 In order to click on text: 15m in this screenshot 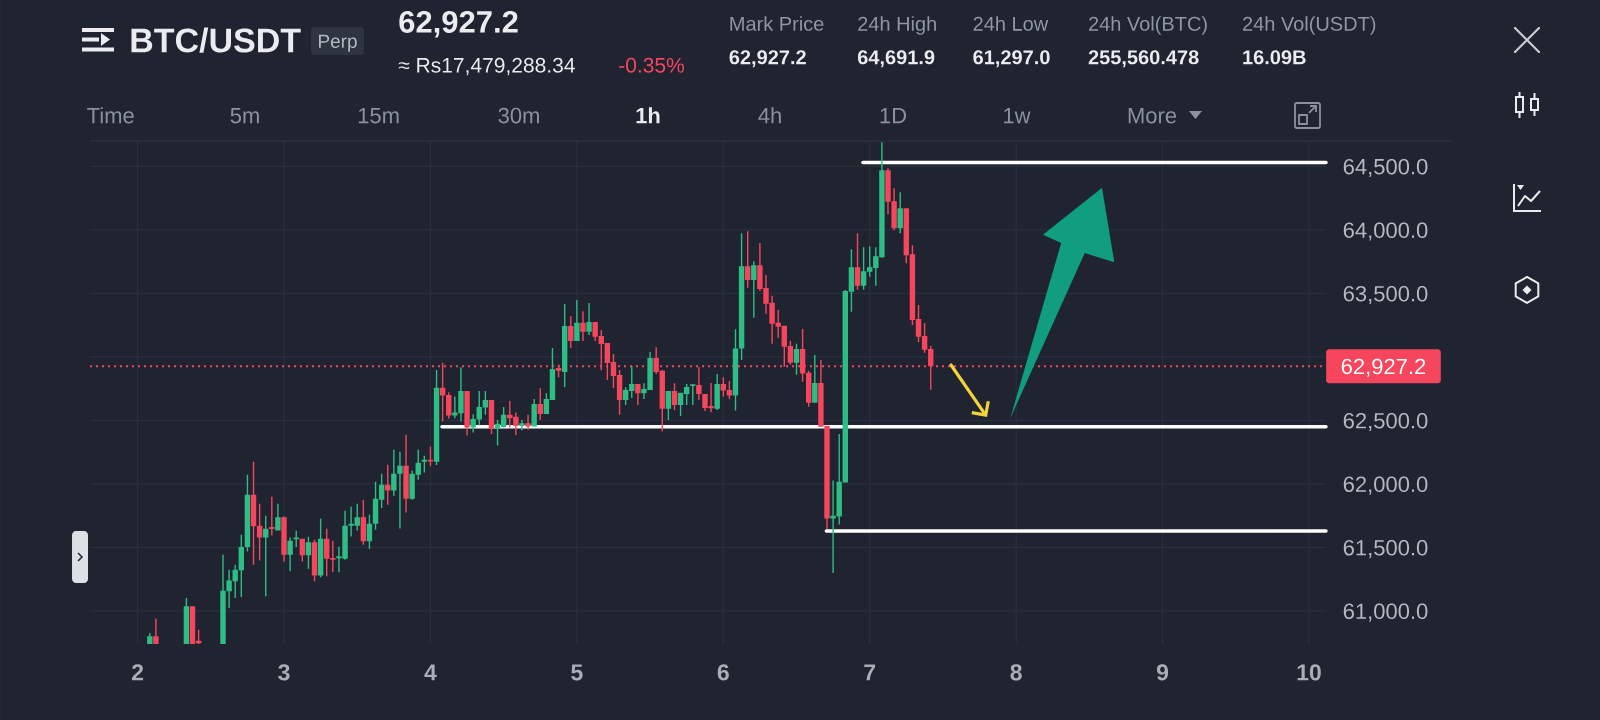, I will do `click(378, 116)`.